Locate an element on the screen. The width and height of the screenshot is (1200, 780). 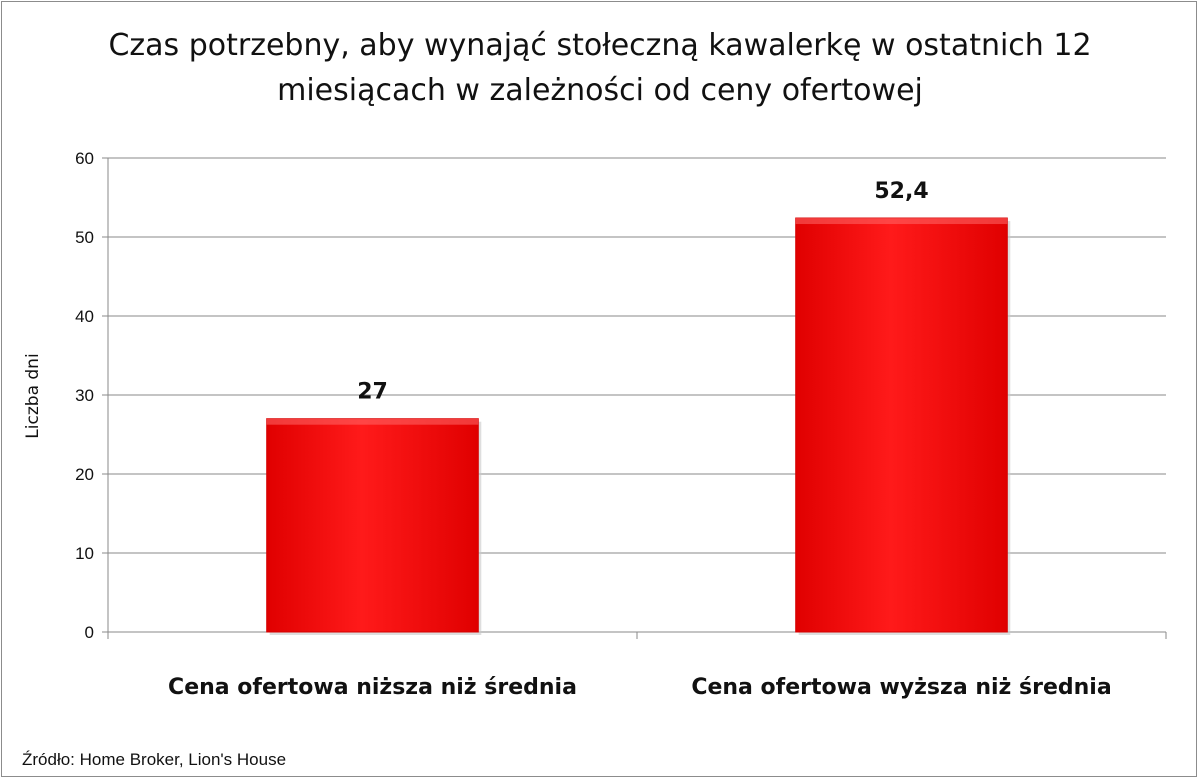
data-label: 27 is located at coordinates (372, 392).